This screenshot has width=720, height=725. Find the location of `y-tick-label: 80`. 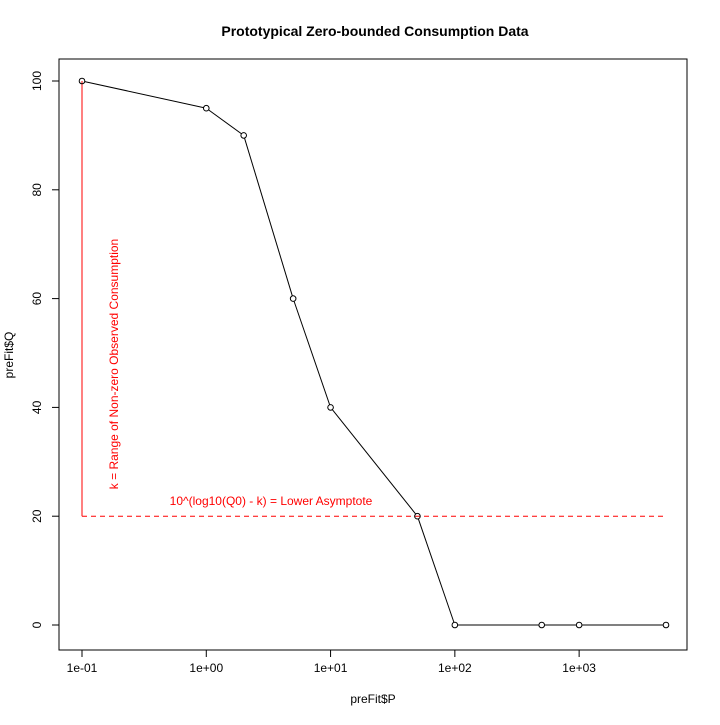

y-tick-label: 80 is located at coordinates (37, 190).